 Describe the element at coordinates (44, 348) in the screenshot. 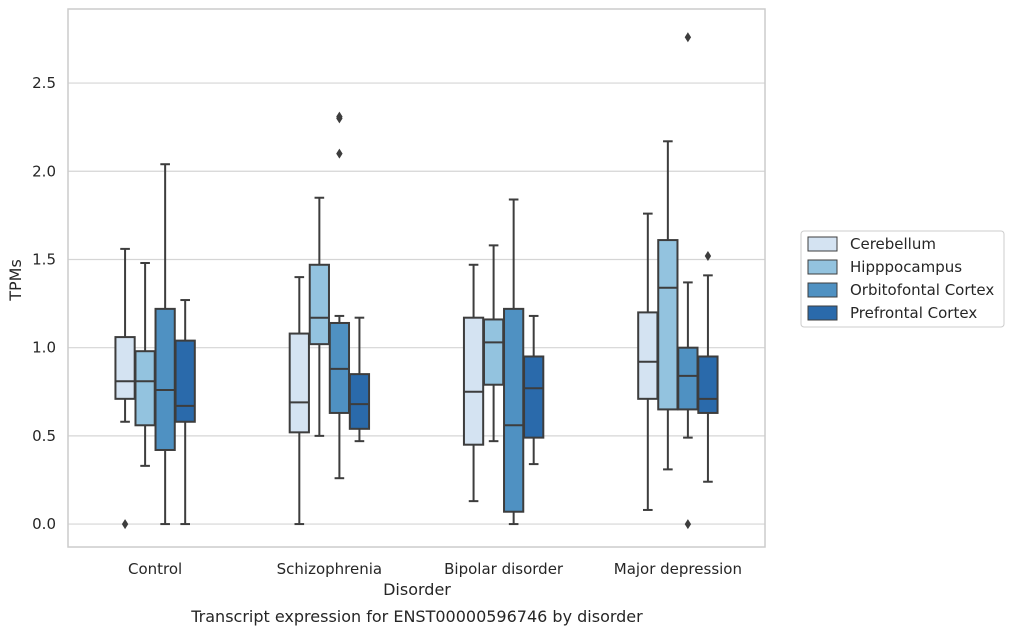

I see `y-tick-label: 1.0` at that location.